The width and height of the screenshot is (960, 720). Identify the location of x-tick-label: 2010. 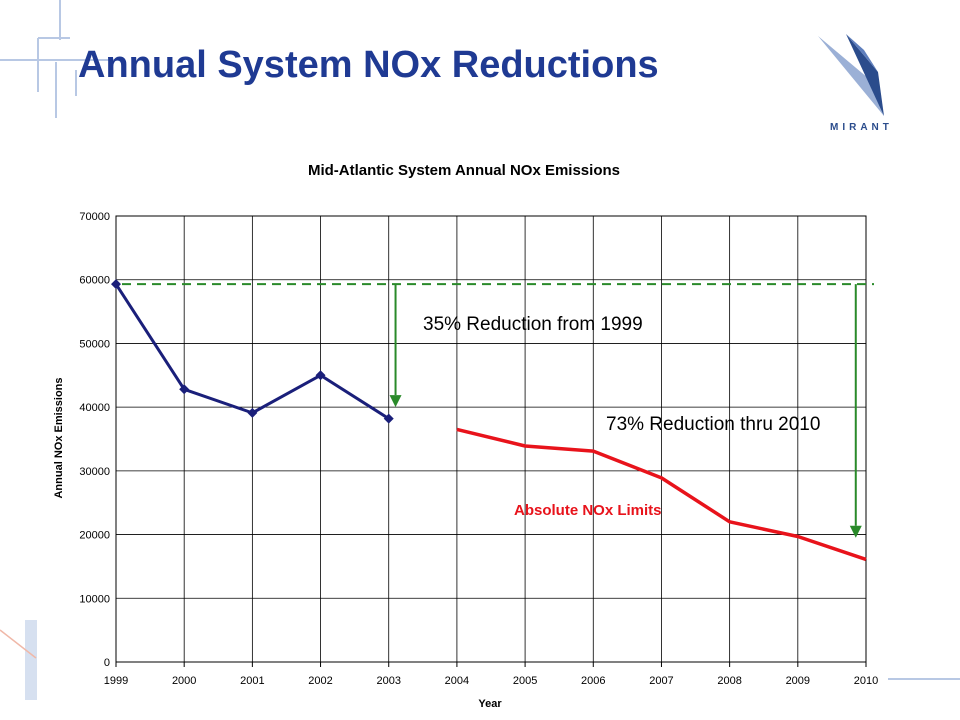
(866, 681).